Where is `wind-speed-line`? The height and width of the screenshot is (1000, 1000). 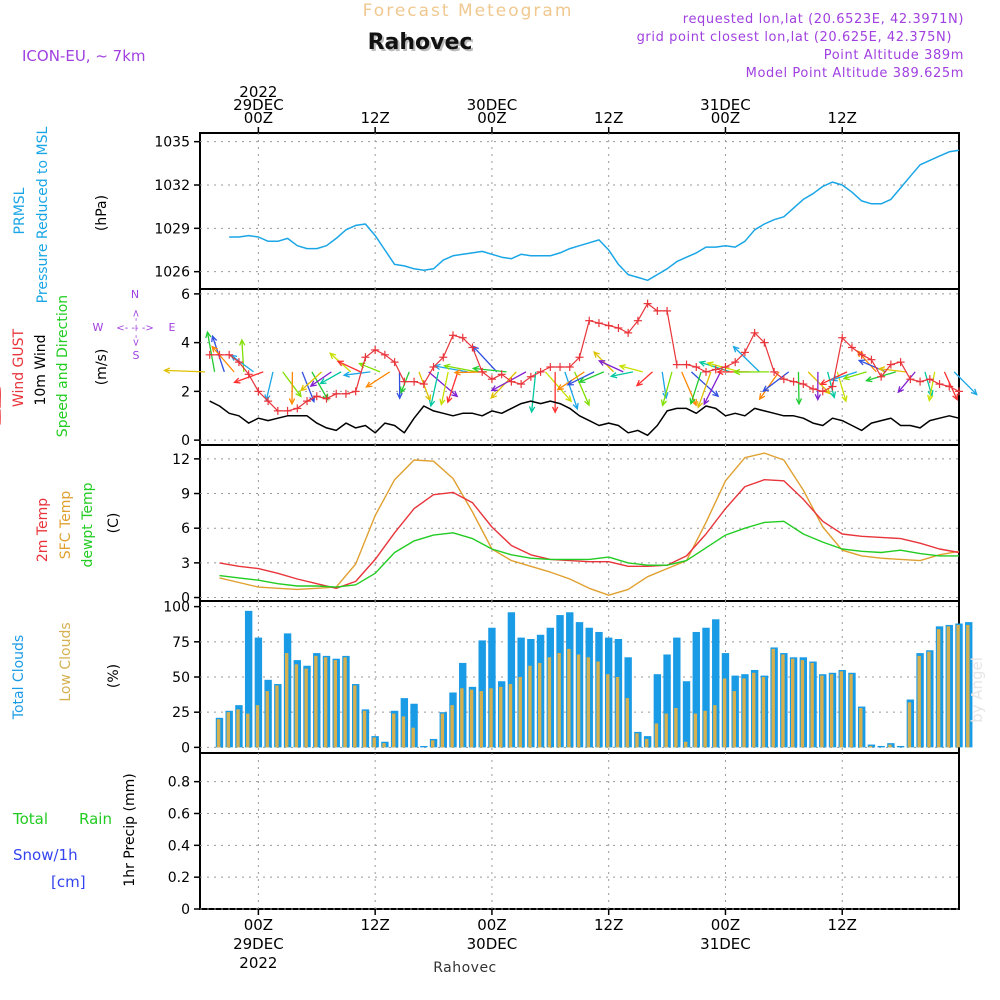
wind-speed-line is located at coordinates (584, 418).